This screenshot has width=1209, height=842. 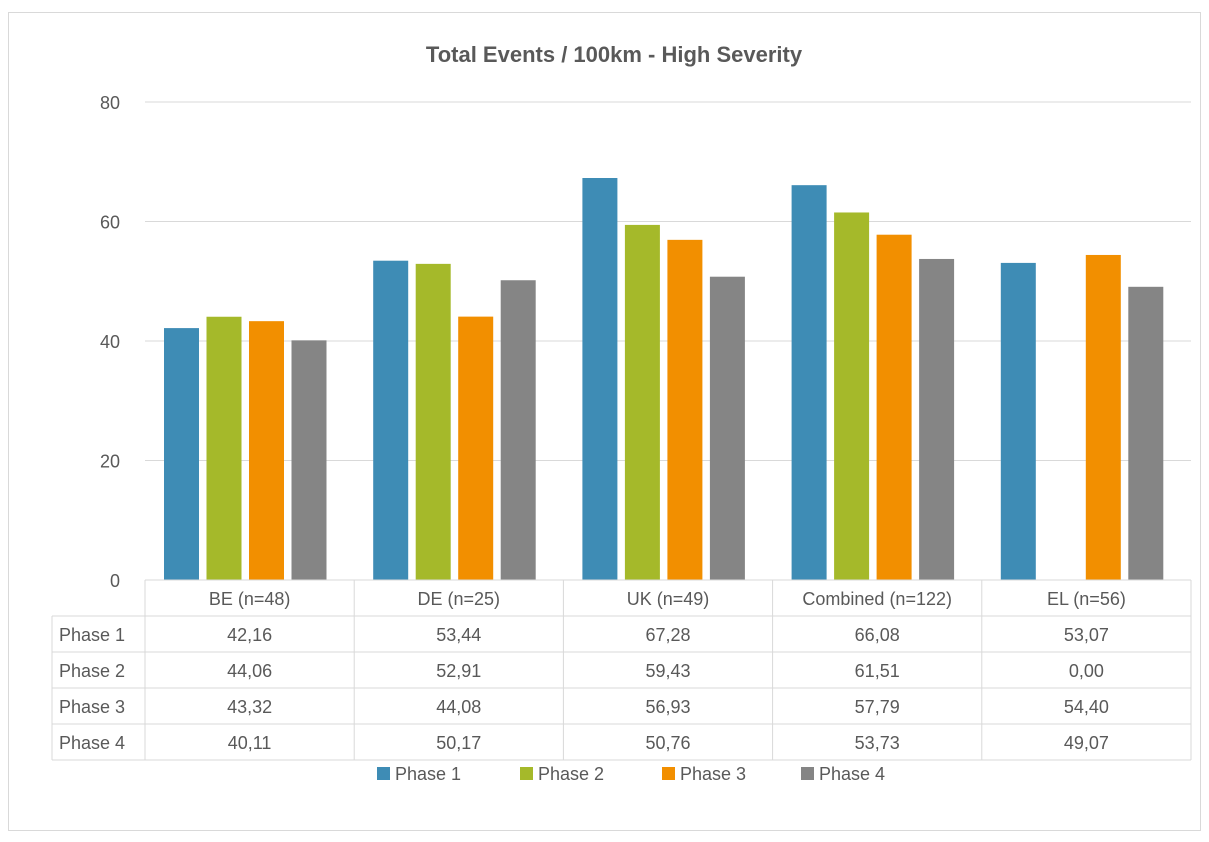 I want to click on table-cell: 53,44, so click(x=458, y=635).